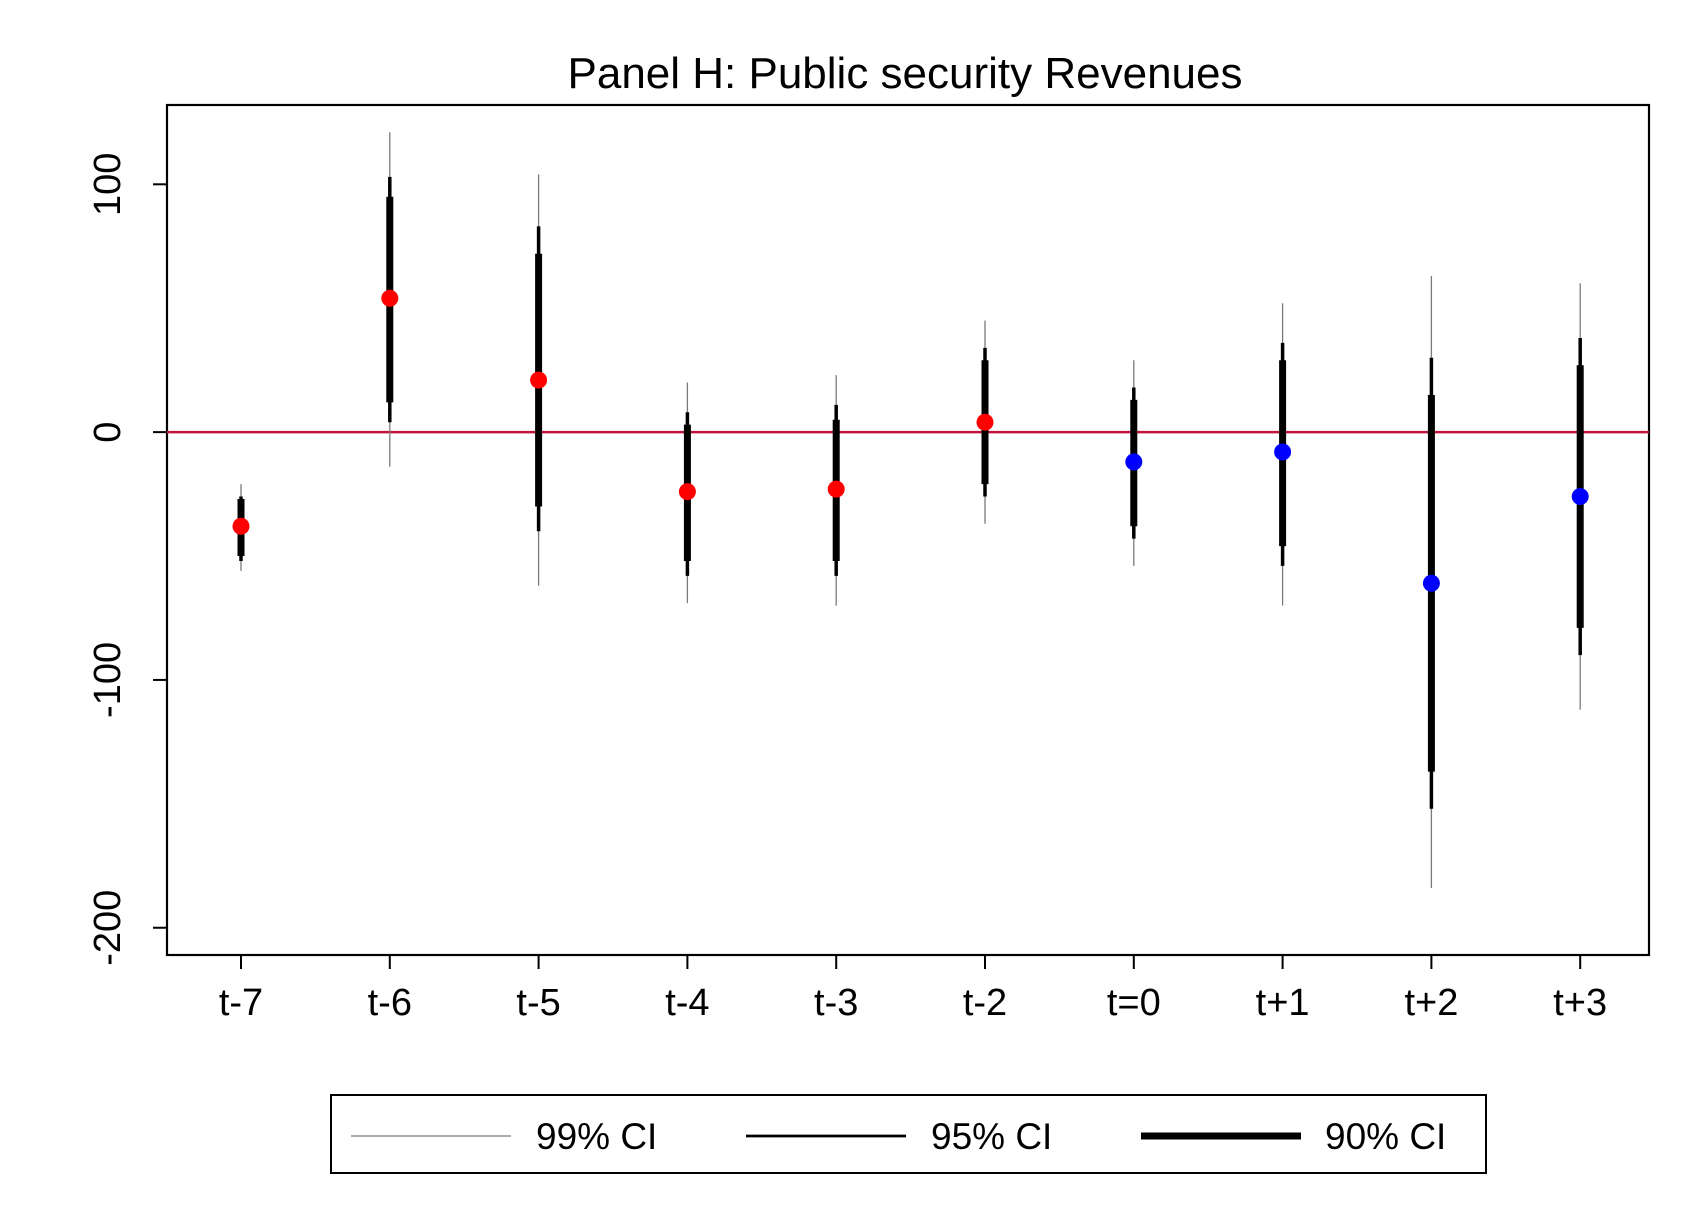  I want to click on legend-label: 90% CI, so click(1385, 1136).